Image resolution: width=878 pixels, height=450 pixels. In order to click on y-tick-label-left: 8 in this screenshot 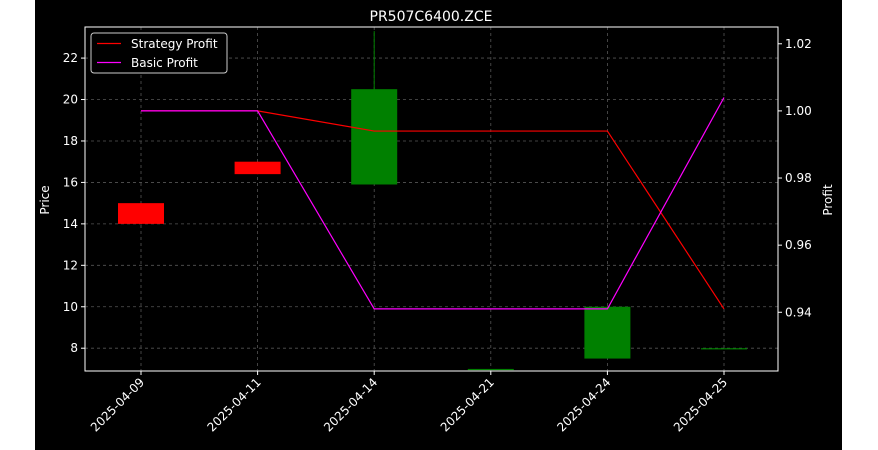, I will do `click(74, 348)`.